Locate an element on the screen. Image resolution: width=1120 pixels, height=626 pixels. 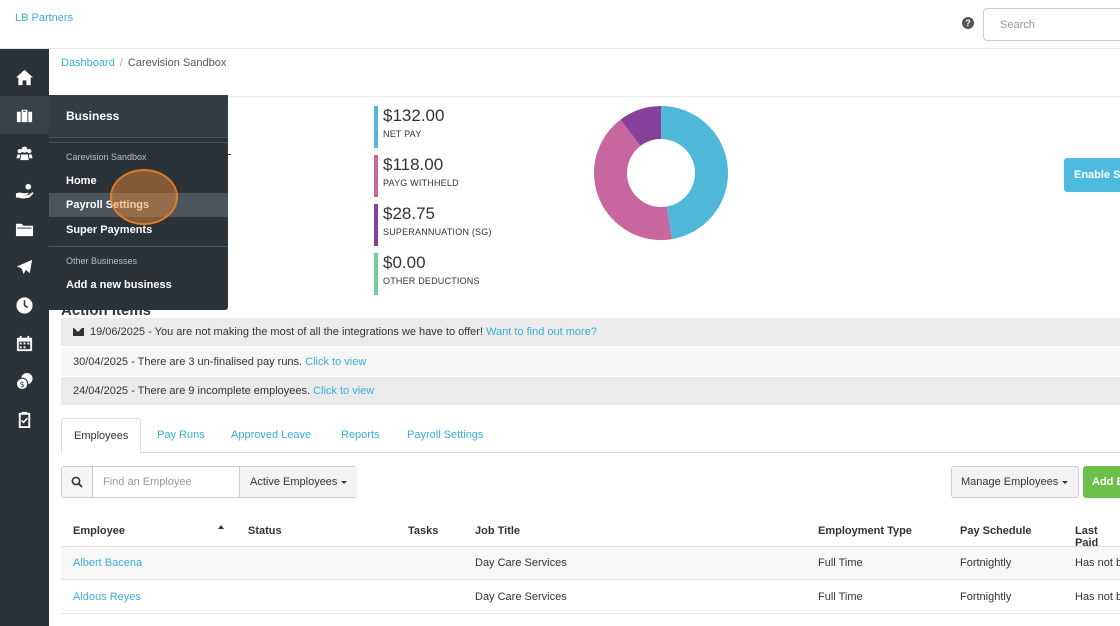
manage-employees-button: Manage Employees is located at coordinates (1015, 482).